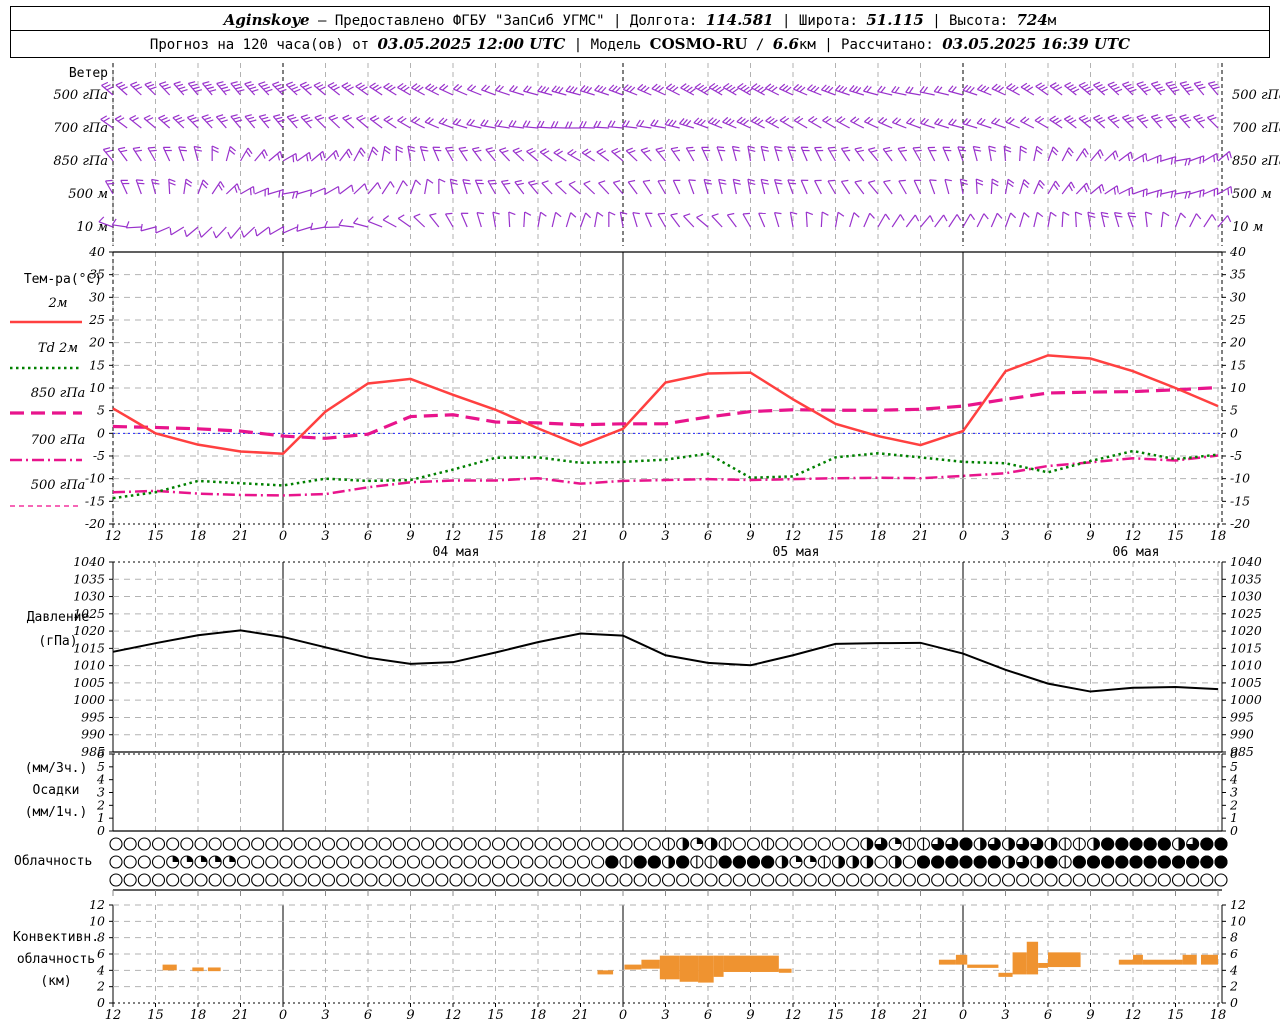 The image size is (1280, 1024). I want to click on precip-ytick-right: 6, so click(1234, 753).